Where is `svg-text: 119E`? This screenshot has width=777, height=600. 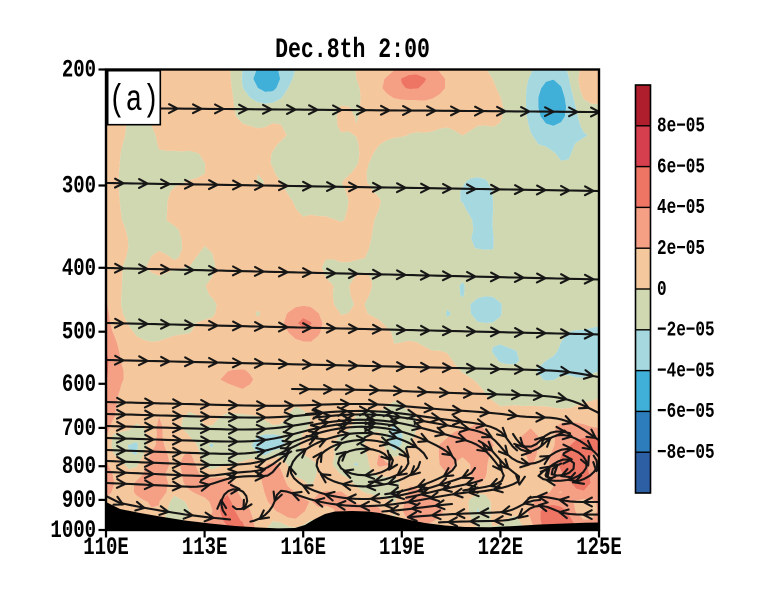
svg-text: 119E is located at coordinates (402, 548).